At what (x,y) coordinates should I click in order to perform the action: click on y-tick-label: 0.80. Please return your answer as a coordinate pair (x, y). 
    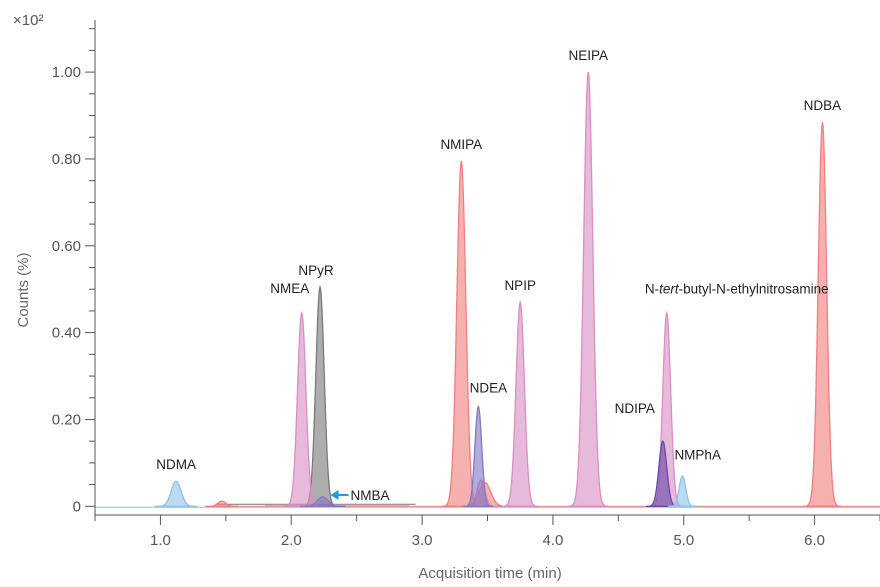
    Looking at the image, I should click on (66, 159).